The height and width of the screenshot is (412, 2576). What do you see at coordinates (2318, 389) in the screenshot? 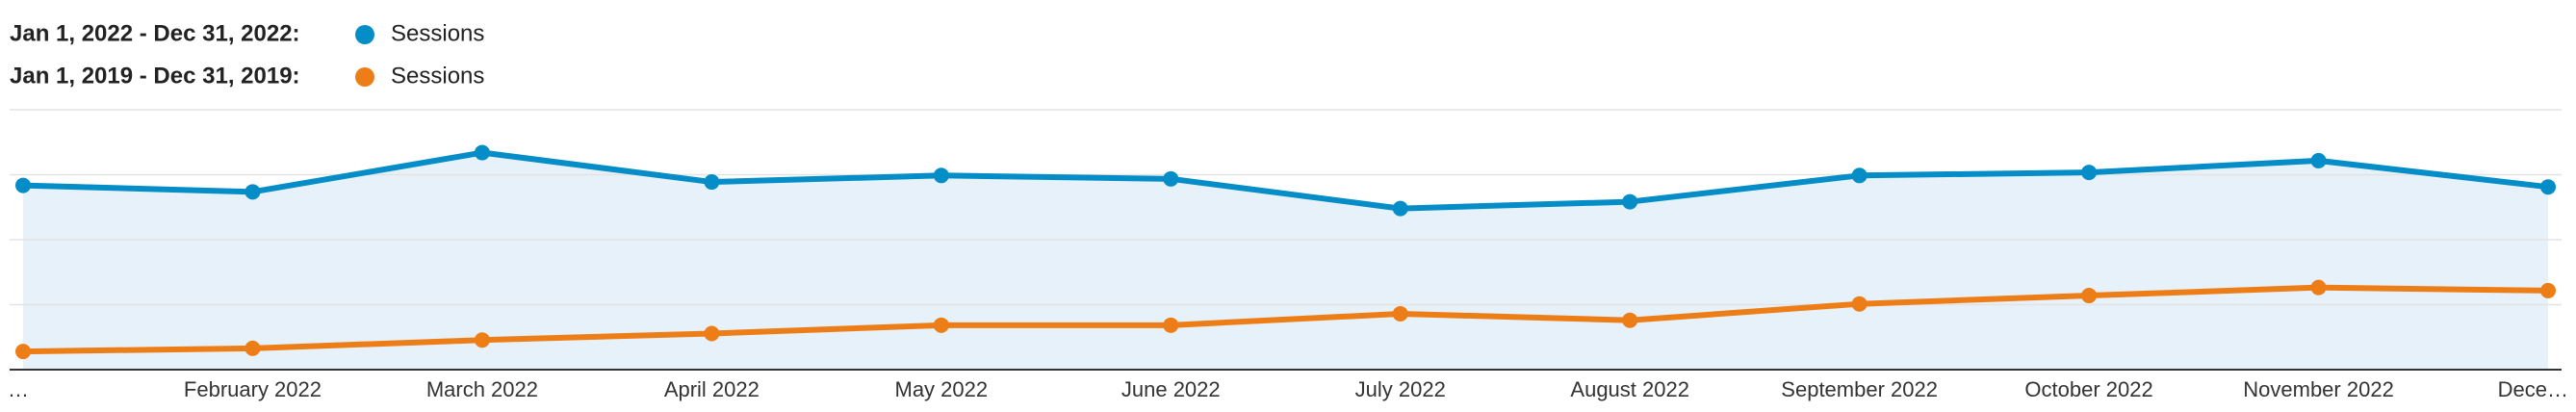
I see `x-tick-label: November 2022` at bounding box center [2318, 389].